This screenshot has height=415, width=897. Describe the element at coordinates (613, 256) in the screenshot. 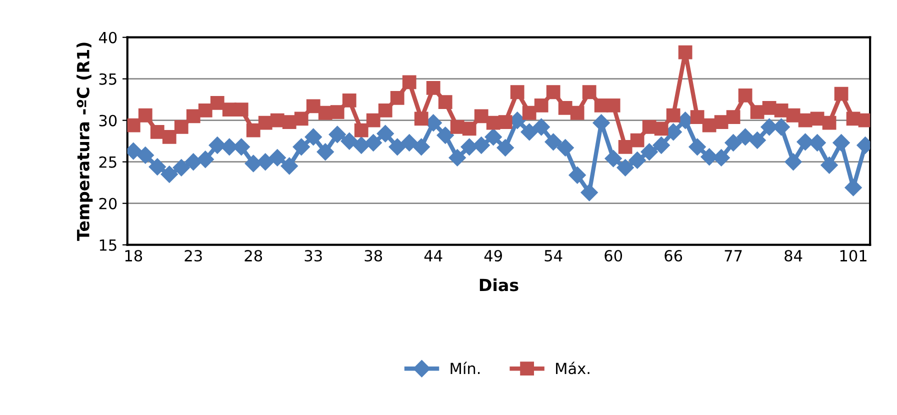

I see `x-tick-label: 60` at that location.